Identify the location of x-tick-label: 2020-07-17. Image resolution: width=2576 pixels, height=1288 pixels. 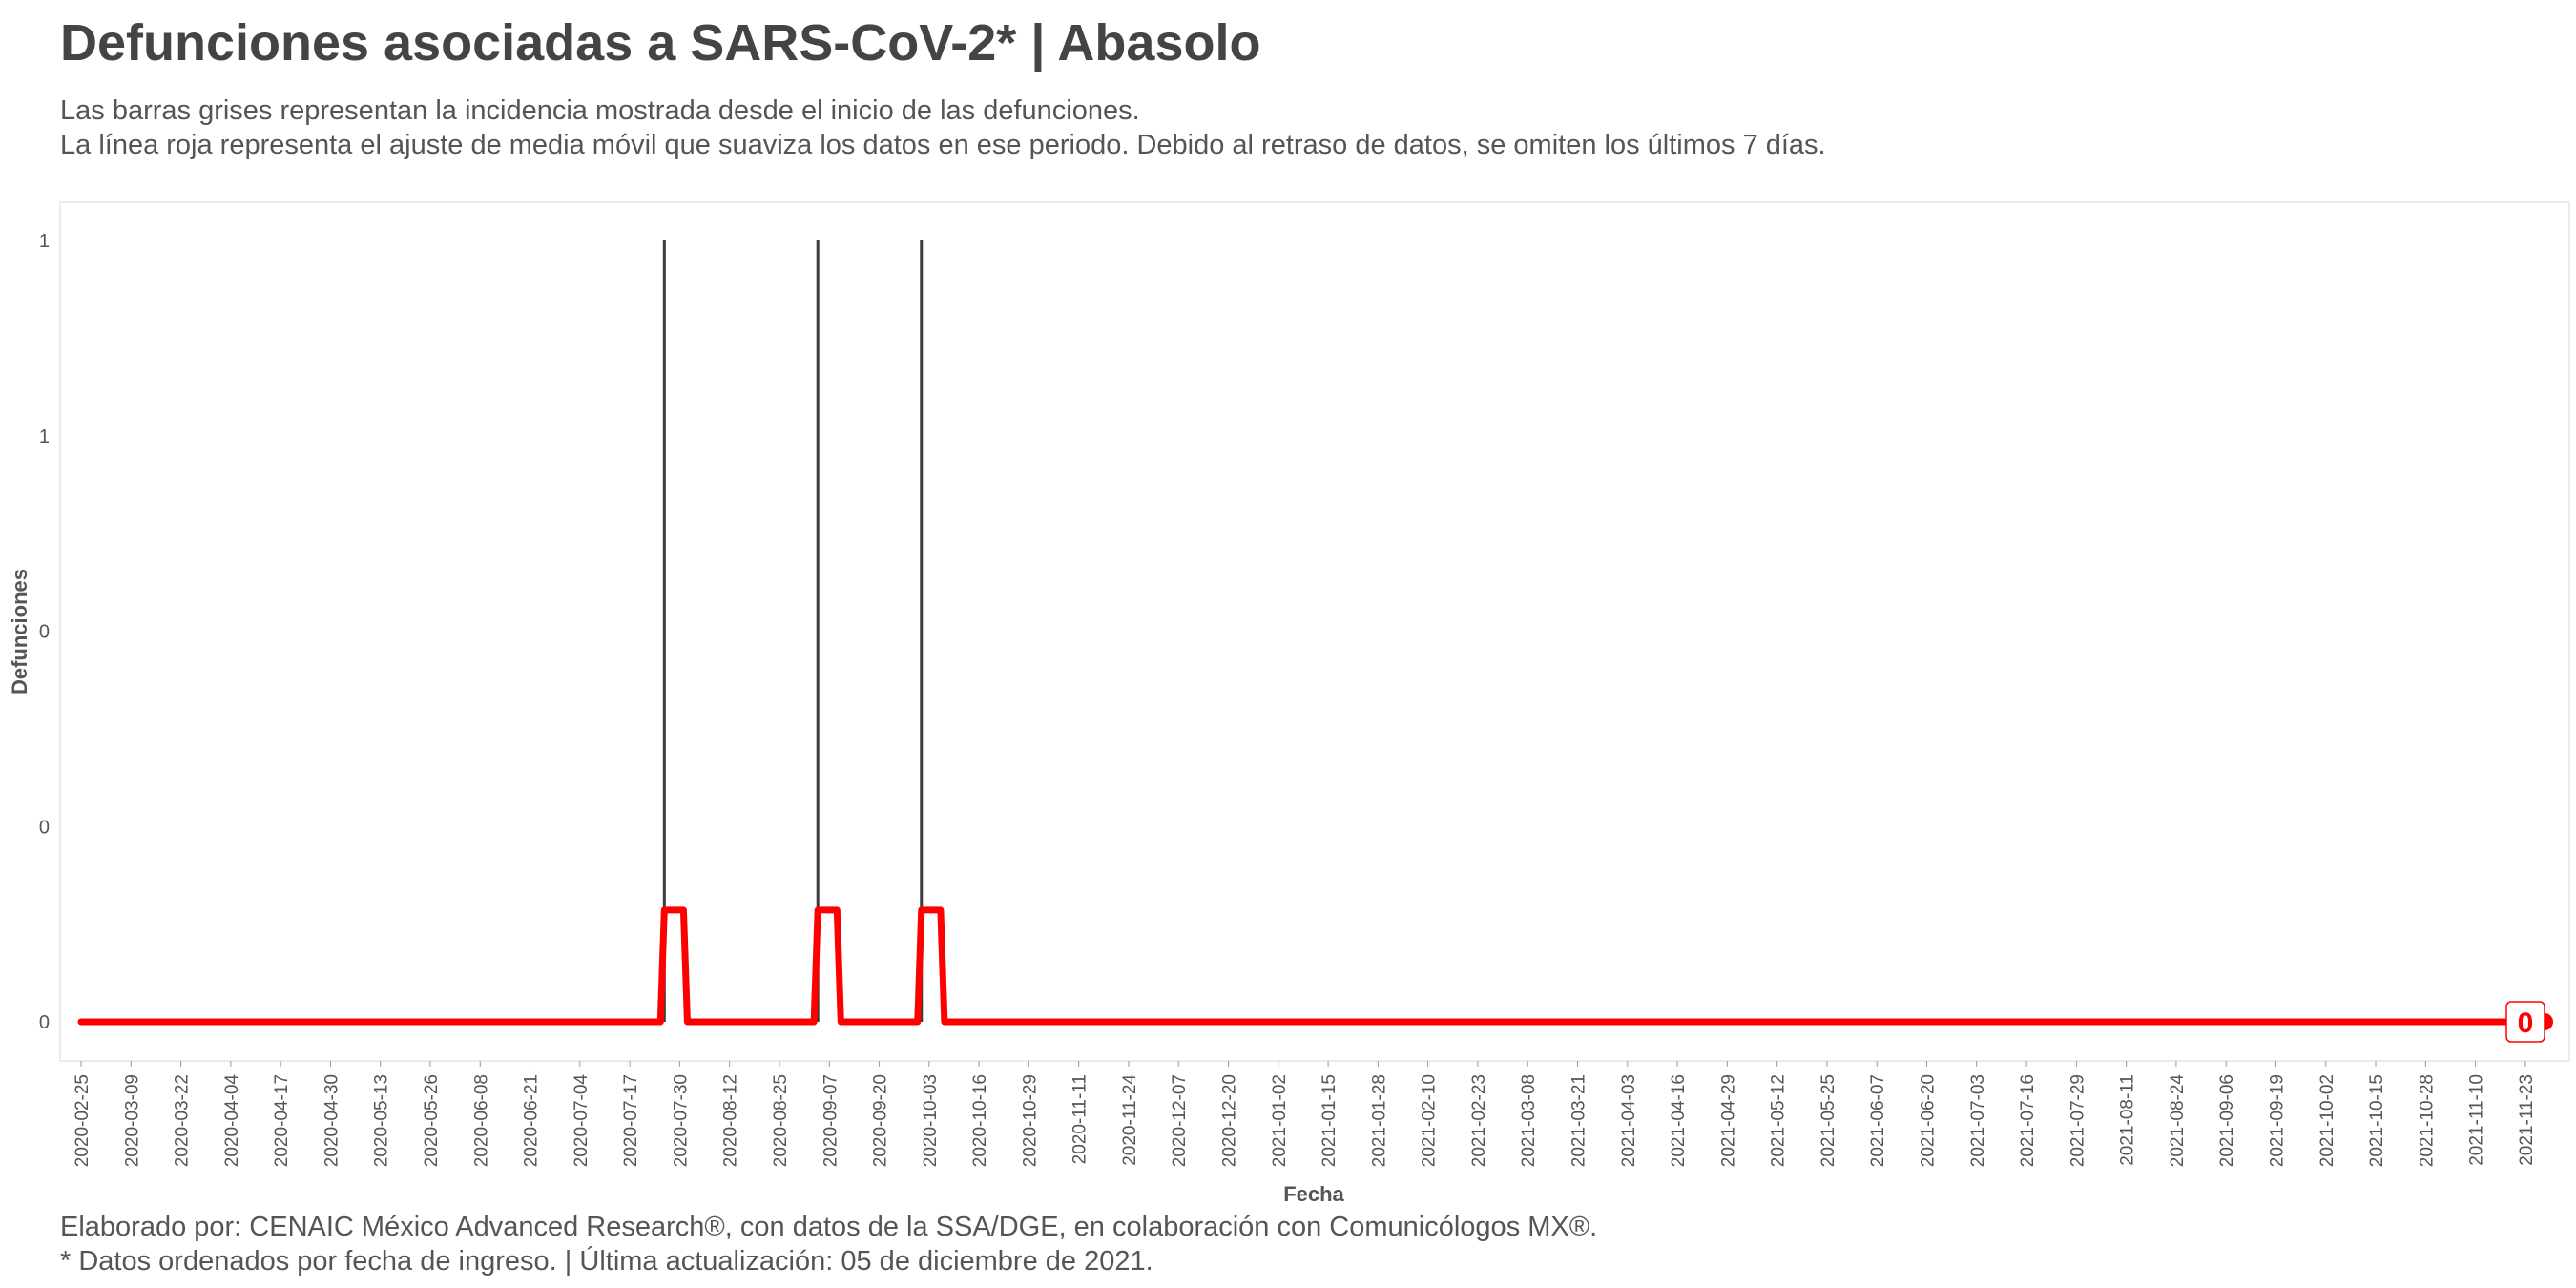
(631, 1120).